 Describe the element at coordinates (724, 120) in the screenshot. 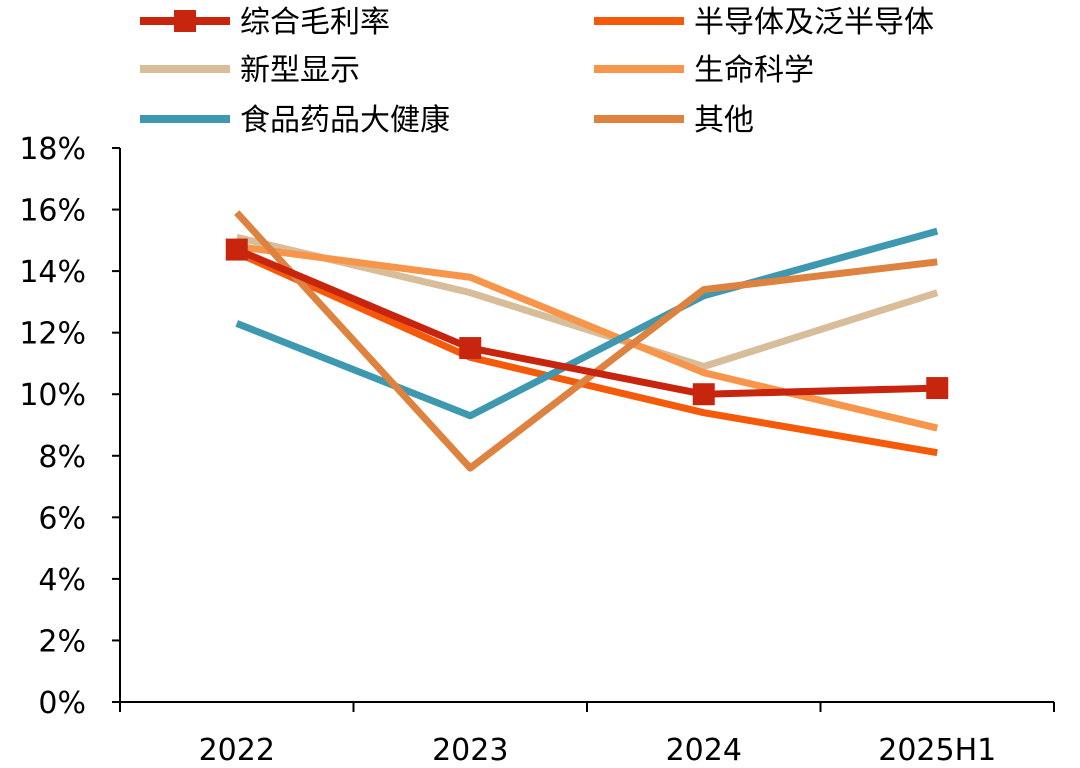

I see `legend-label: 其他` at that location.